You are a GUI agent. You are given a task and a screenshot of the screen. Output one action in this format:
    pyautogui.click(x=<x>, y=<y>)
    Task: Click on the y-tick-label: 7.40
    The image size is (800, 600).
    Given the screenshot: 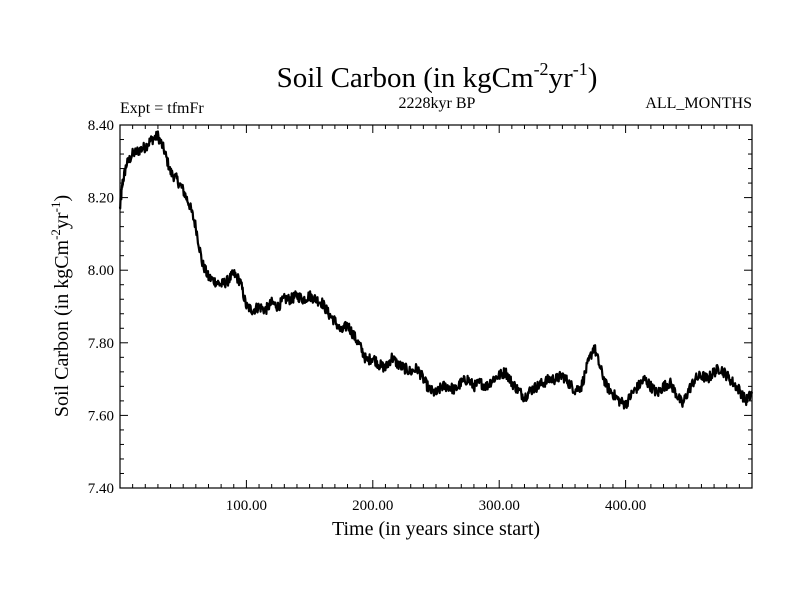 What is the action you would take?
    pyautogui.click(x=101, y=489)
    